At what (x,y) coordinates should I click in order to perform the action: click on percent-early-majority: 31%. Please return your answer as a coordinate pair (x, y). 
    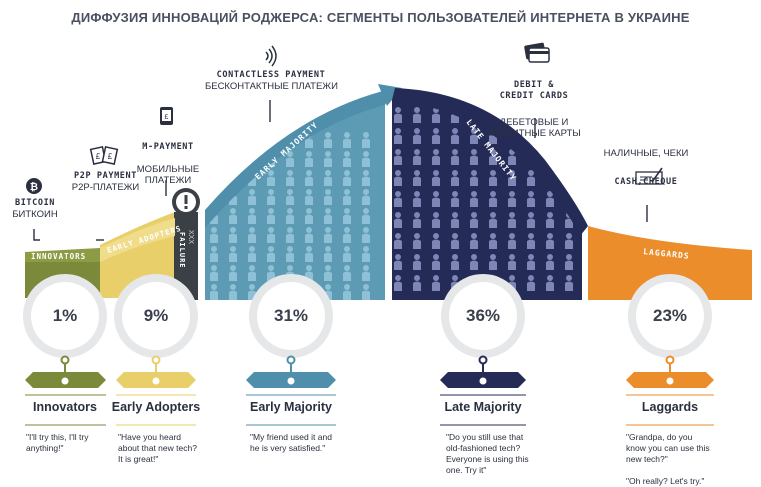
    Looking at the image, I should click on (291, 315).